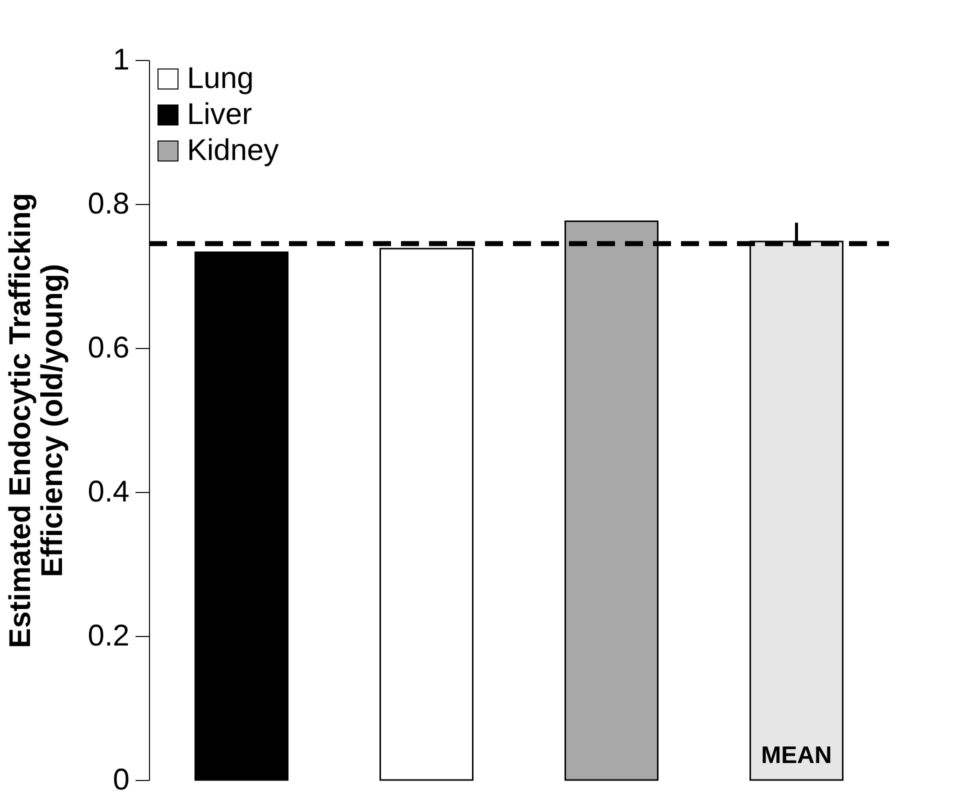 The width and height of the screenshot is (975, 809). Describe the element at coordinates (109, 348) in the screenshot. I see `y-tick-label: 0.6` at that location.